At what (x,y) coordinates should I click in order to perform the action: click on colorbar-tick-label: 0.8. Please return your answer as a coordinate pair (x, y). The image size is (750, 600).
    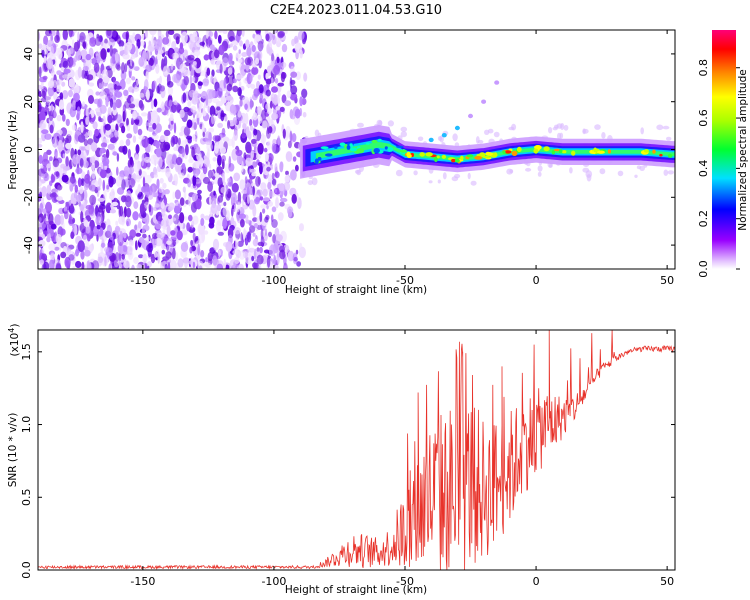
    Looking at the image, I should click on (703, 68).